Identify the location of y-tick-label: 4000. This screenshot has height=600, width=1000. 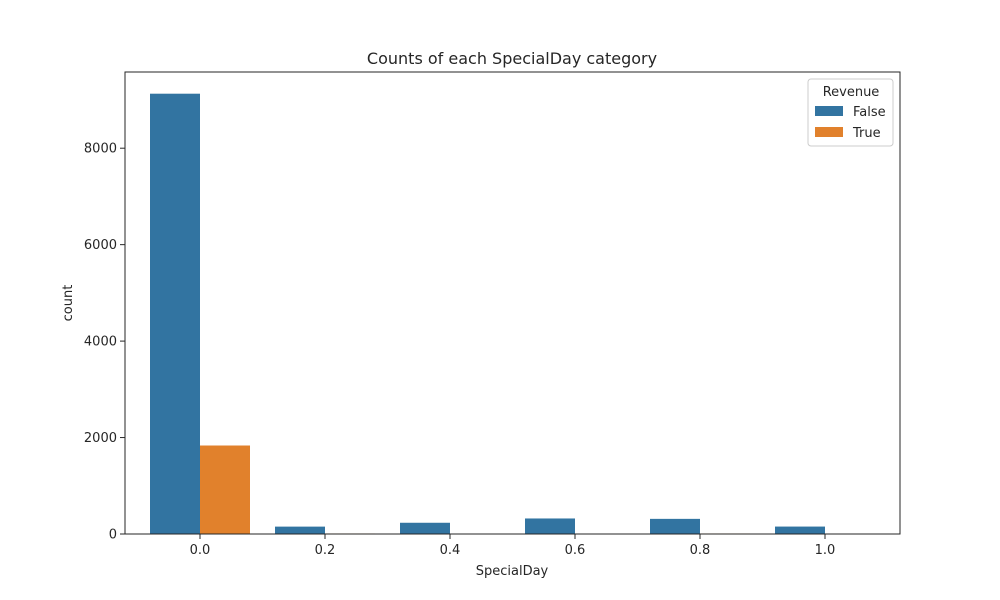
(100, 342).